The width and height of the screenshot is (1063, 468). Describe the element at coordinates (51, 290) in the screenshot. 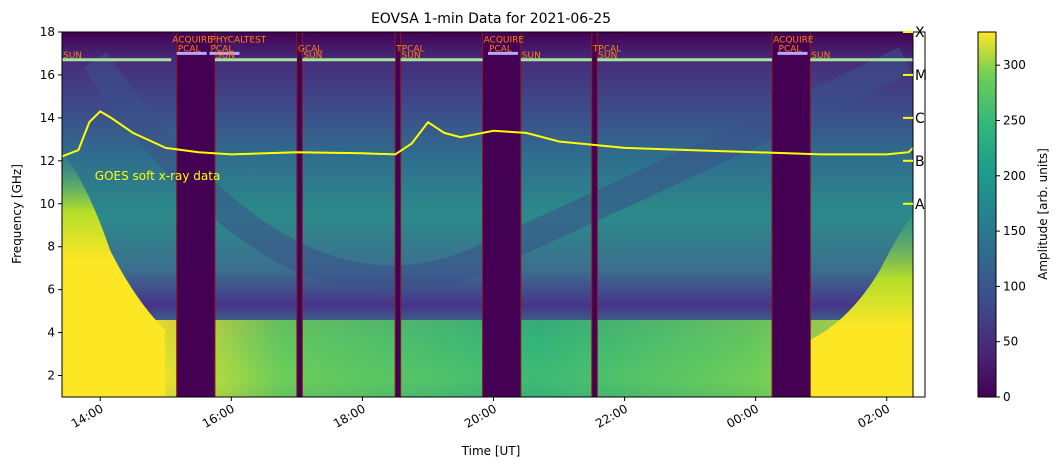

I see `y-tick-label: 6` at that location.